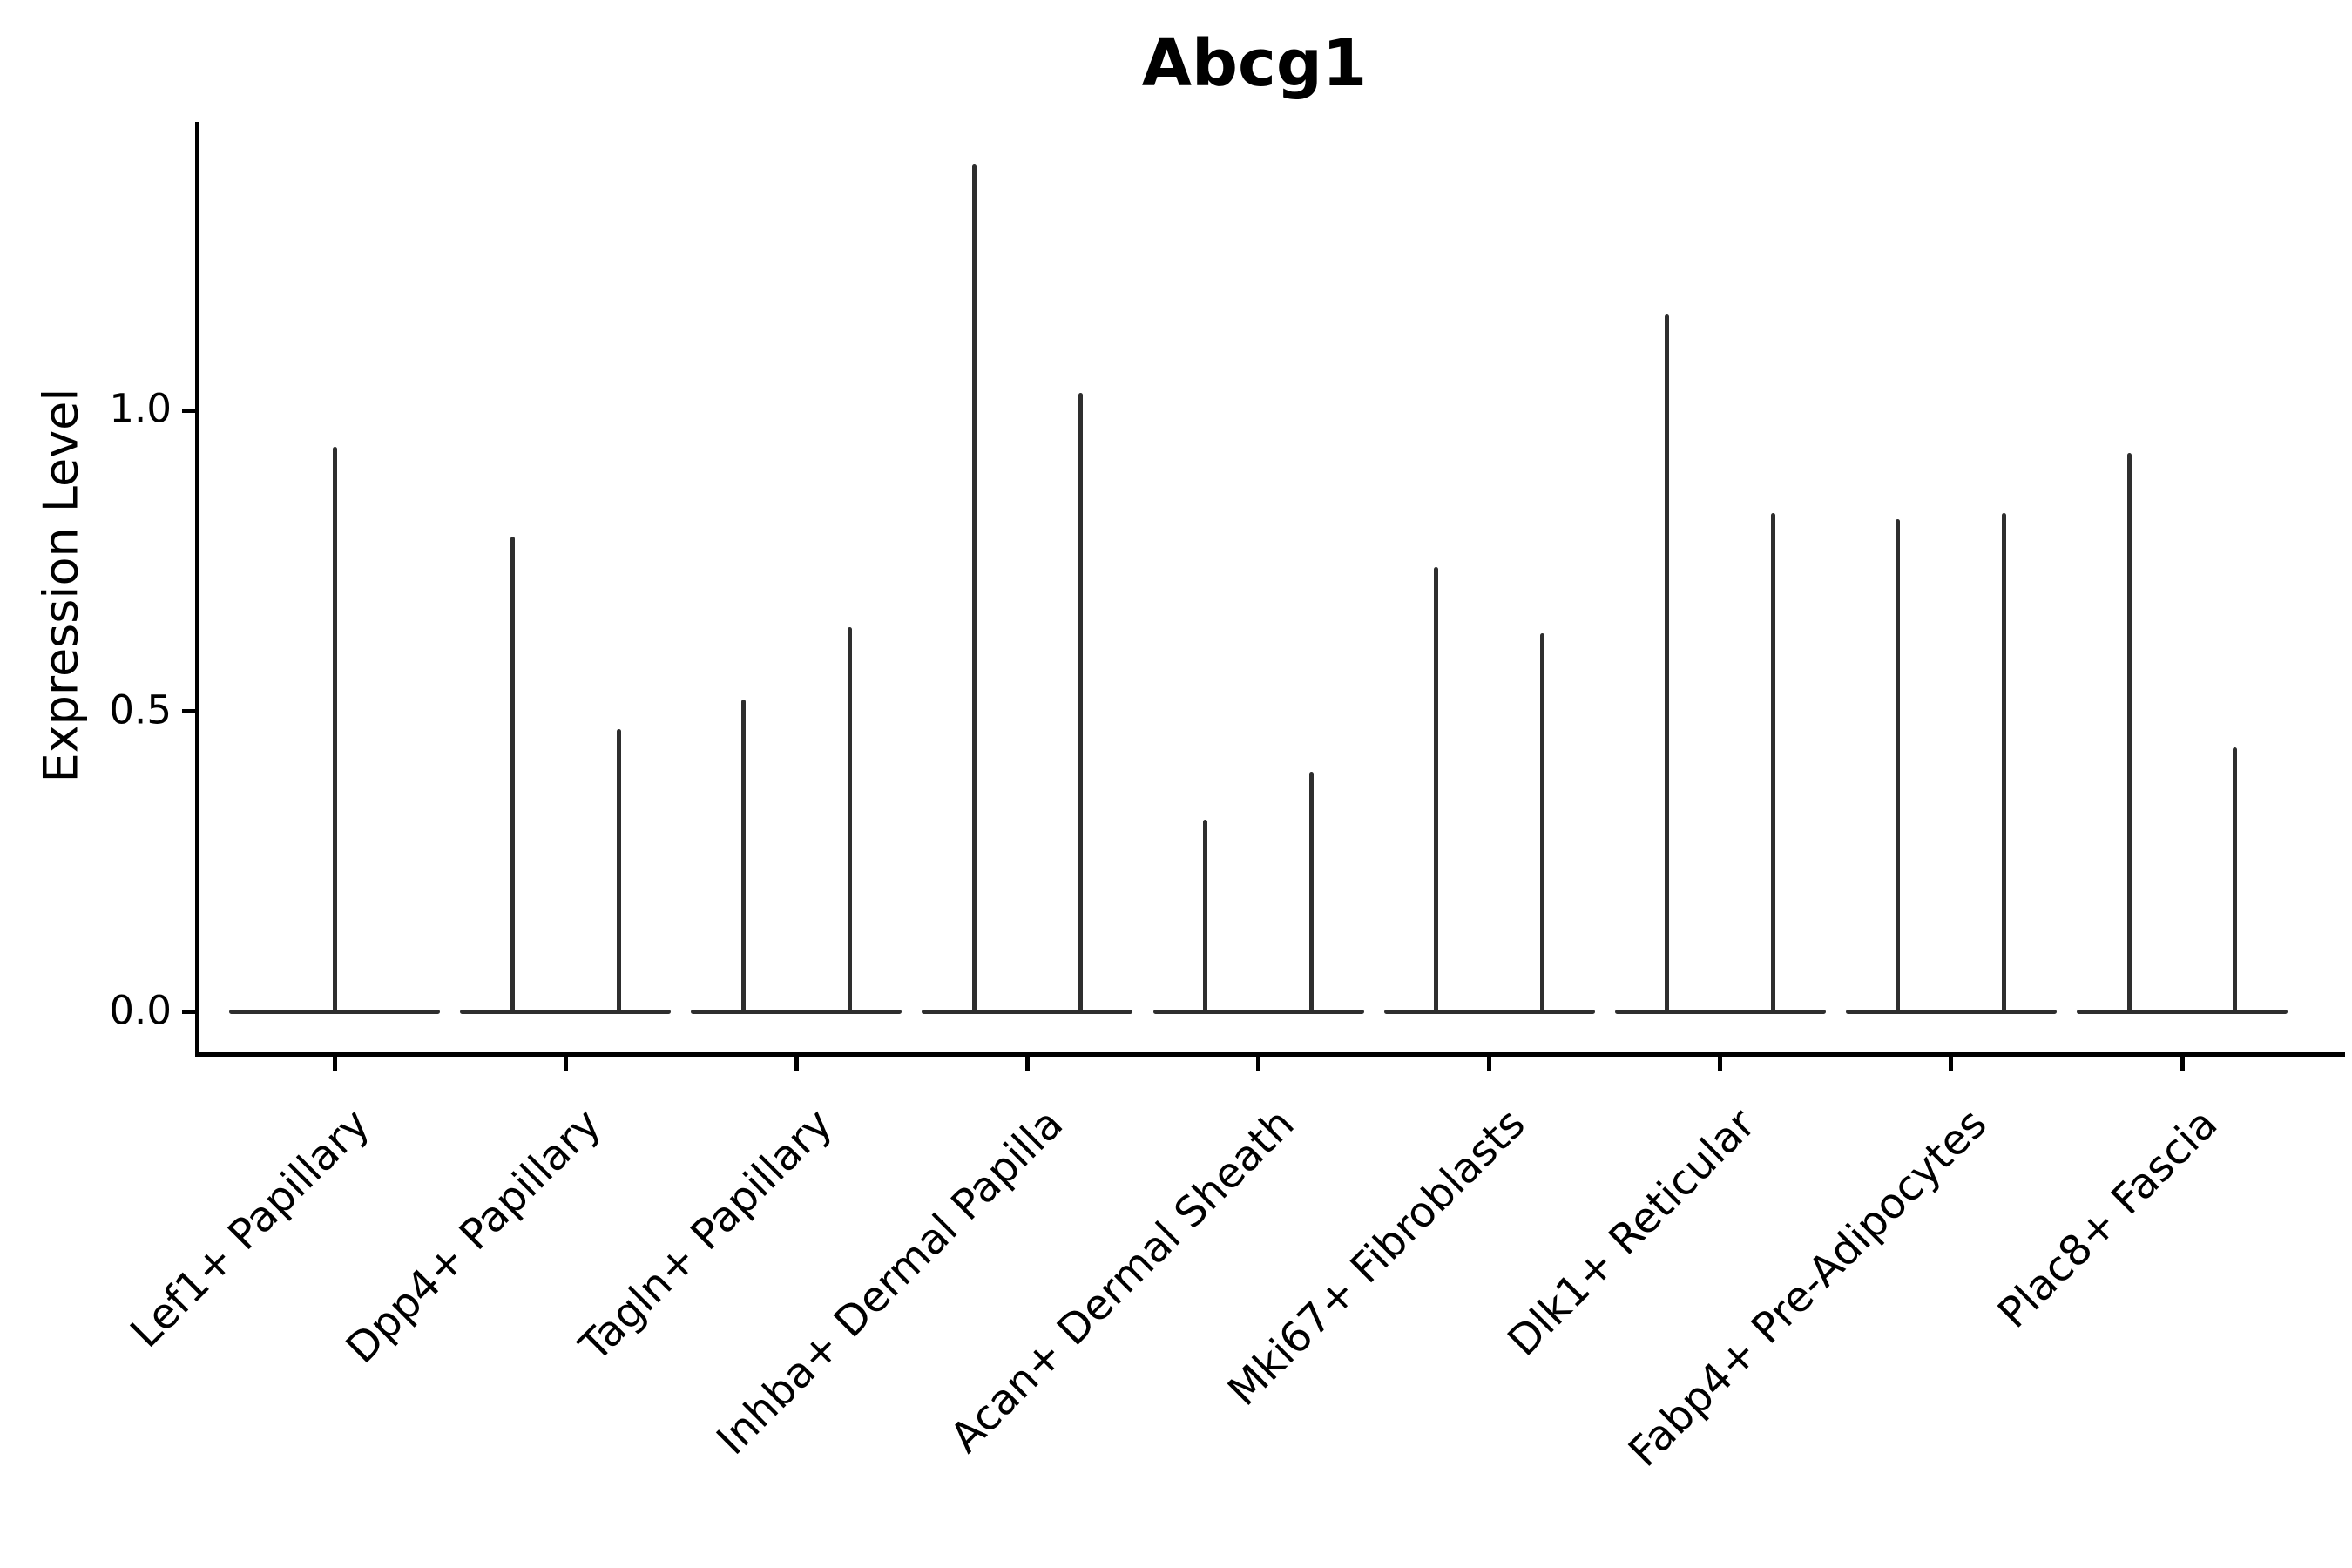  Describe the element at coordinates (197, 589) in the screenshot. I see `y-axis-spine` at that location.